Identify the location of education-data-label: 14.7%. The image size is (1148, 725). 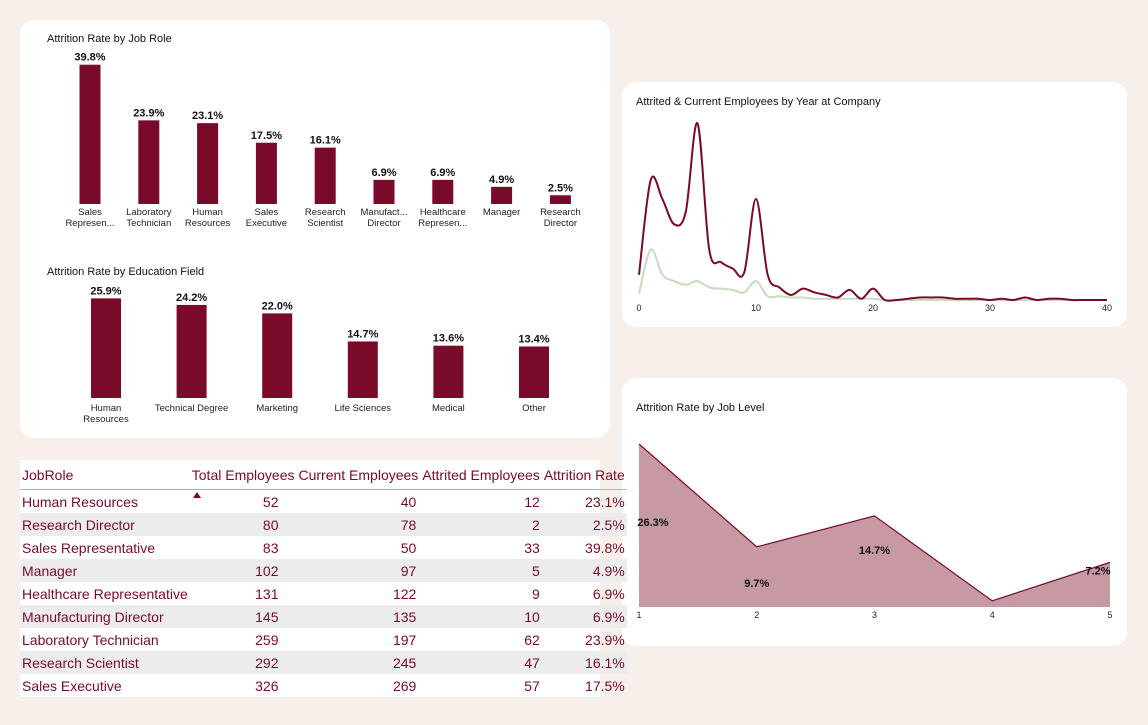
(362, 334).